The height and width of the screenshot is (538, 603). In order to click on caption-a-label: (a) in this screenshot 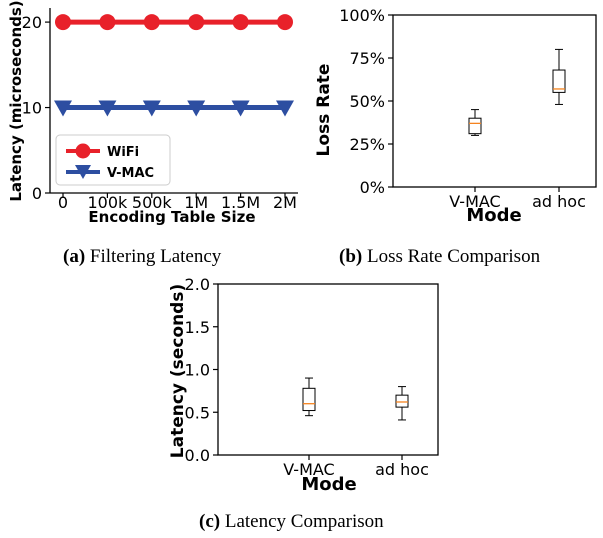, I will do `click(74, 256)`.